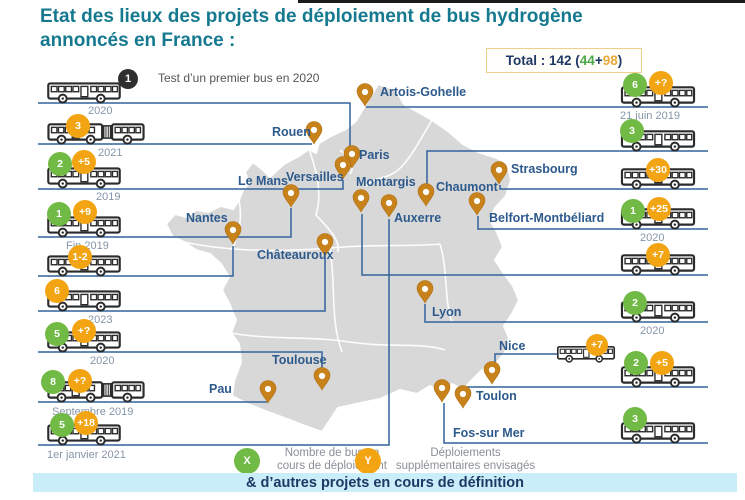  I want to click on legend-green-line1: Nombre de bus en, so click(332, 453).